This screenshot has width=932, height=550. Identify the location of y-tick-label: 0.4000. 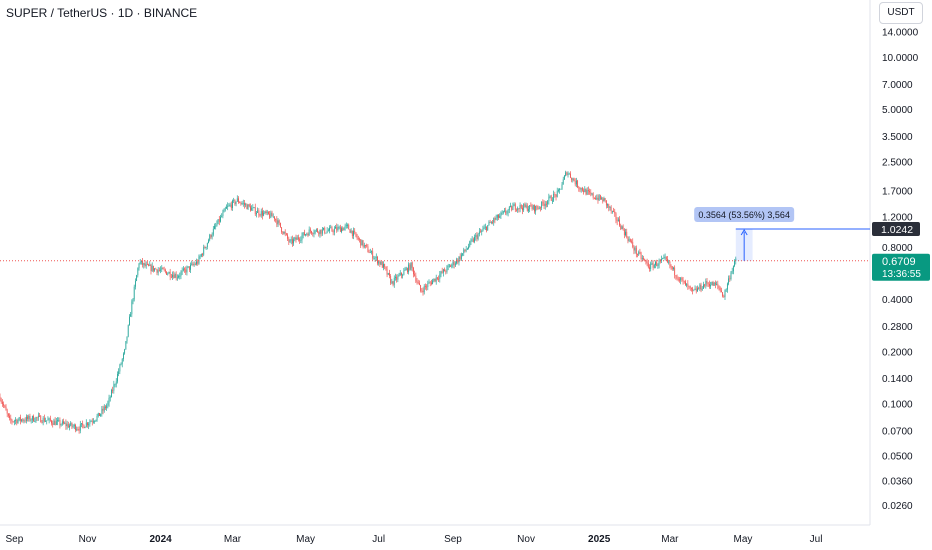
(897, 300).